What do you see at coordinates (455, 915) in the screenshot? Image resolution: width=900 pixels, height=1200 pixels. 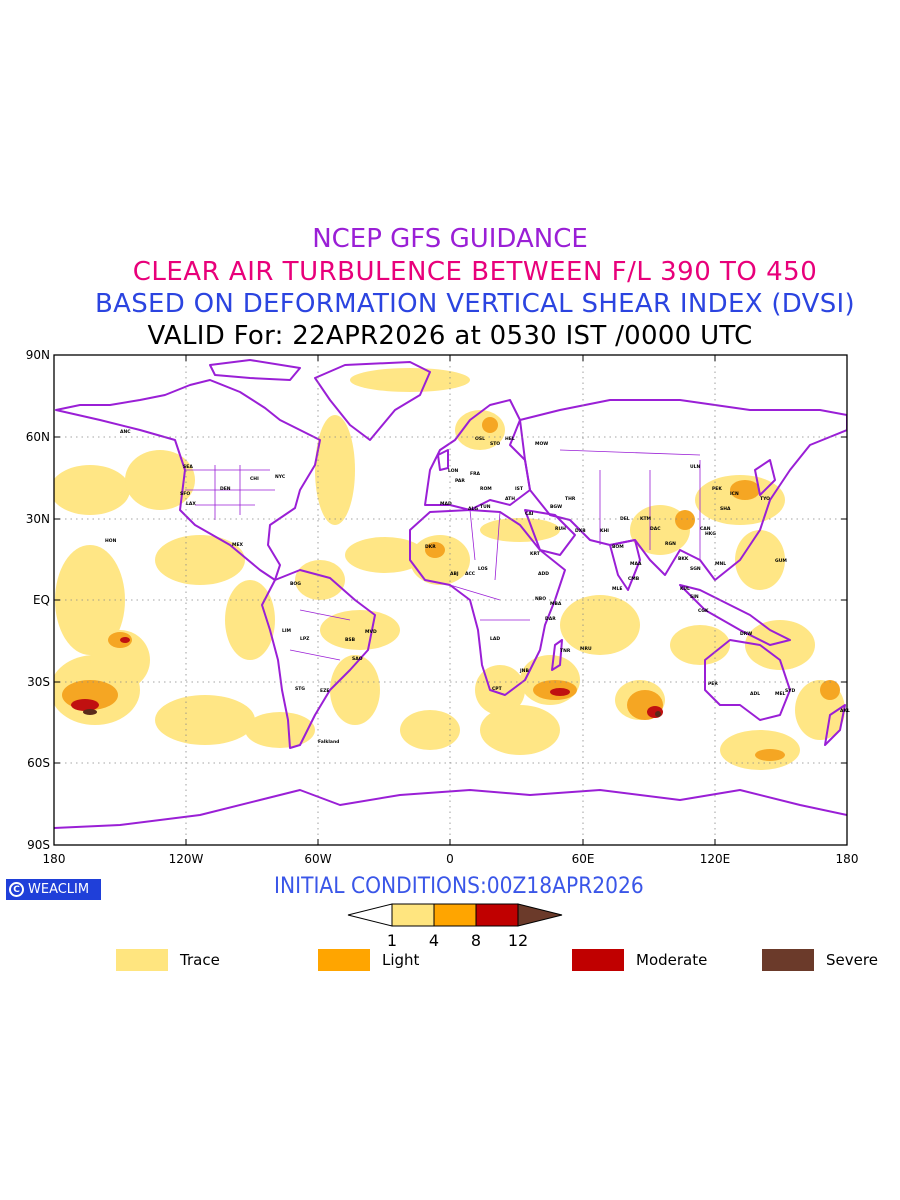 I see `colorbar-segment-light` at bounding box center [455, 915].